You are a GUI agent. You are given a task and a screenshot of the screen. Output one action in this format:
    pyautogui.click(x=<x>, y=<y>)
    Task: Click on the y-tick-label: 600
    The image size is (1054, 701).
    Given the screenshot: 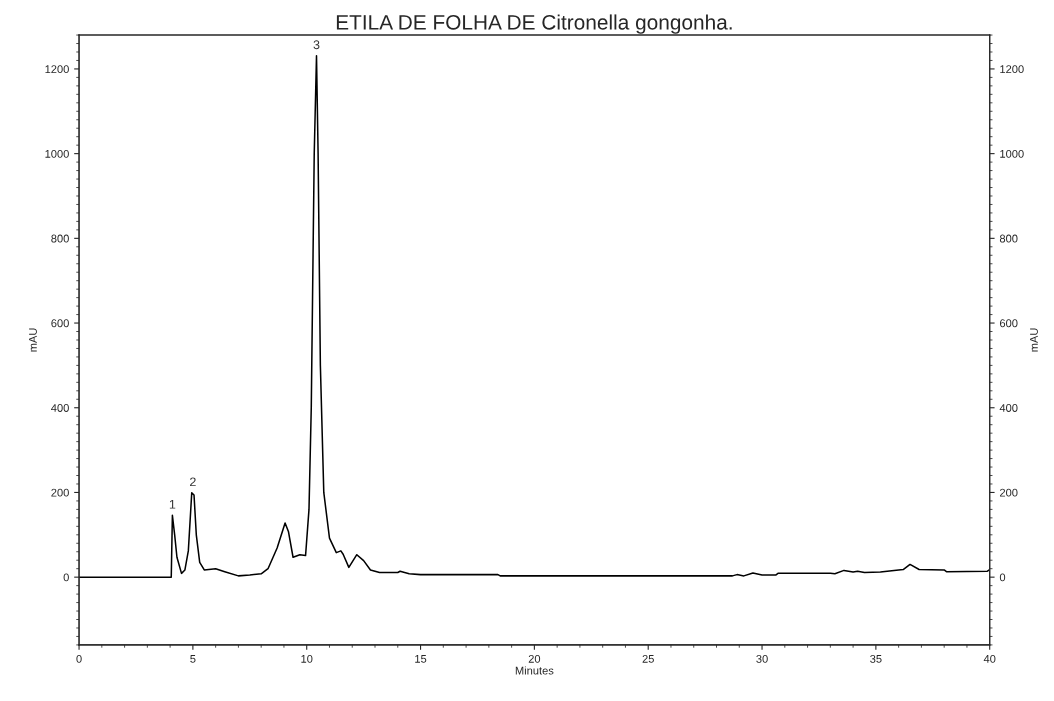 What is the action you would take?
    pyautogui.click(x=60, y=323)
    